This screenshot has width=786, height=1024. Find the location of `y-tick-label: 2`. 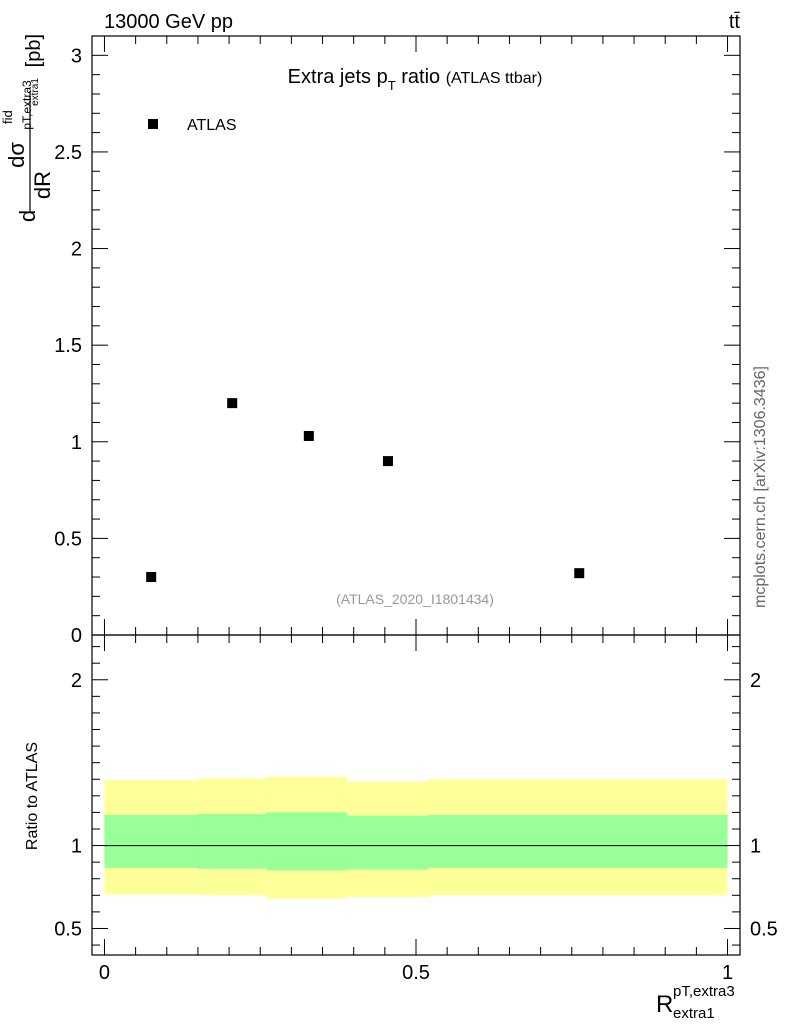

y-tick-label: 2 is located at coordinates (76, 250).